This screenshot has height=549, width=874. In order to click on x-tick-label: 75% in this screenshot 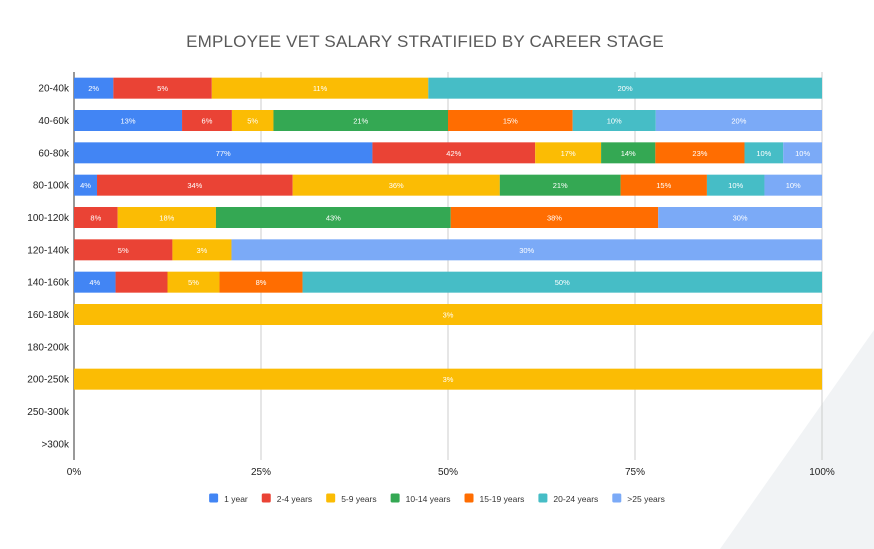, I will do `click(635, 472)`.